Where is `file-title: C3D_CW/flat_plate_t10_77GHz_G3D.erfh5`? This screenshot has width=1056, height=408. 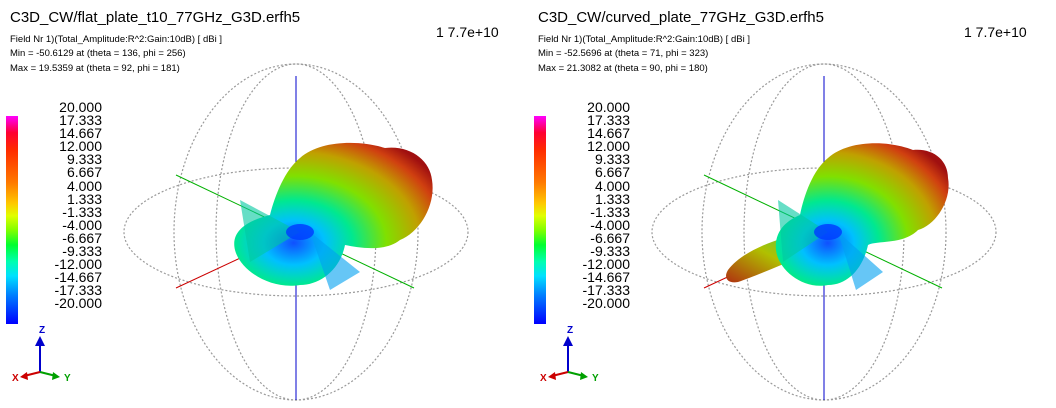
file-title: C3D_CW/flat_plate_t10_77GHz_G3D.erfh5 is located at coordinates (155, 17).